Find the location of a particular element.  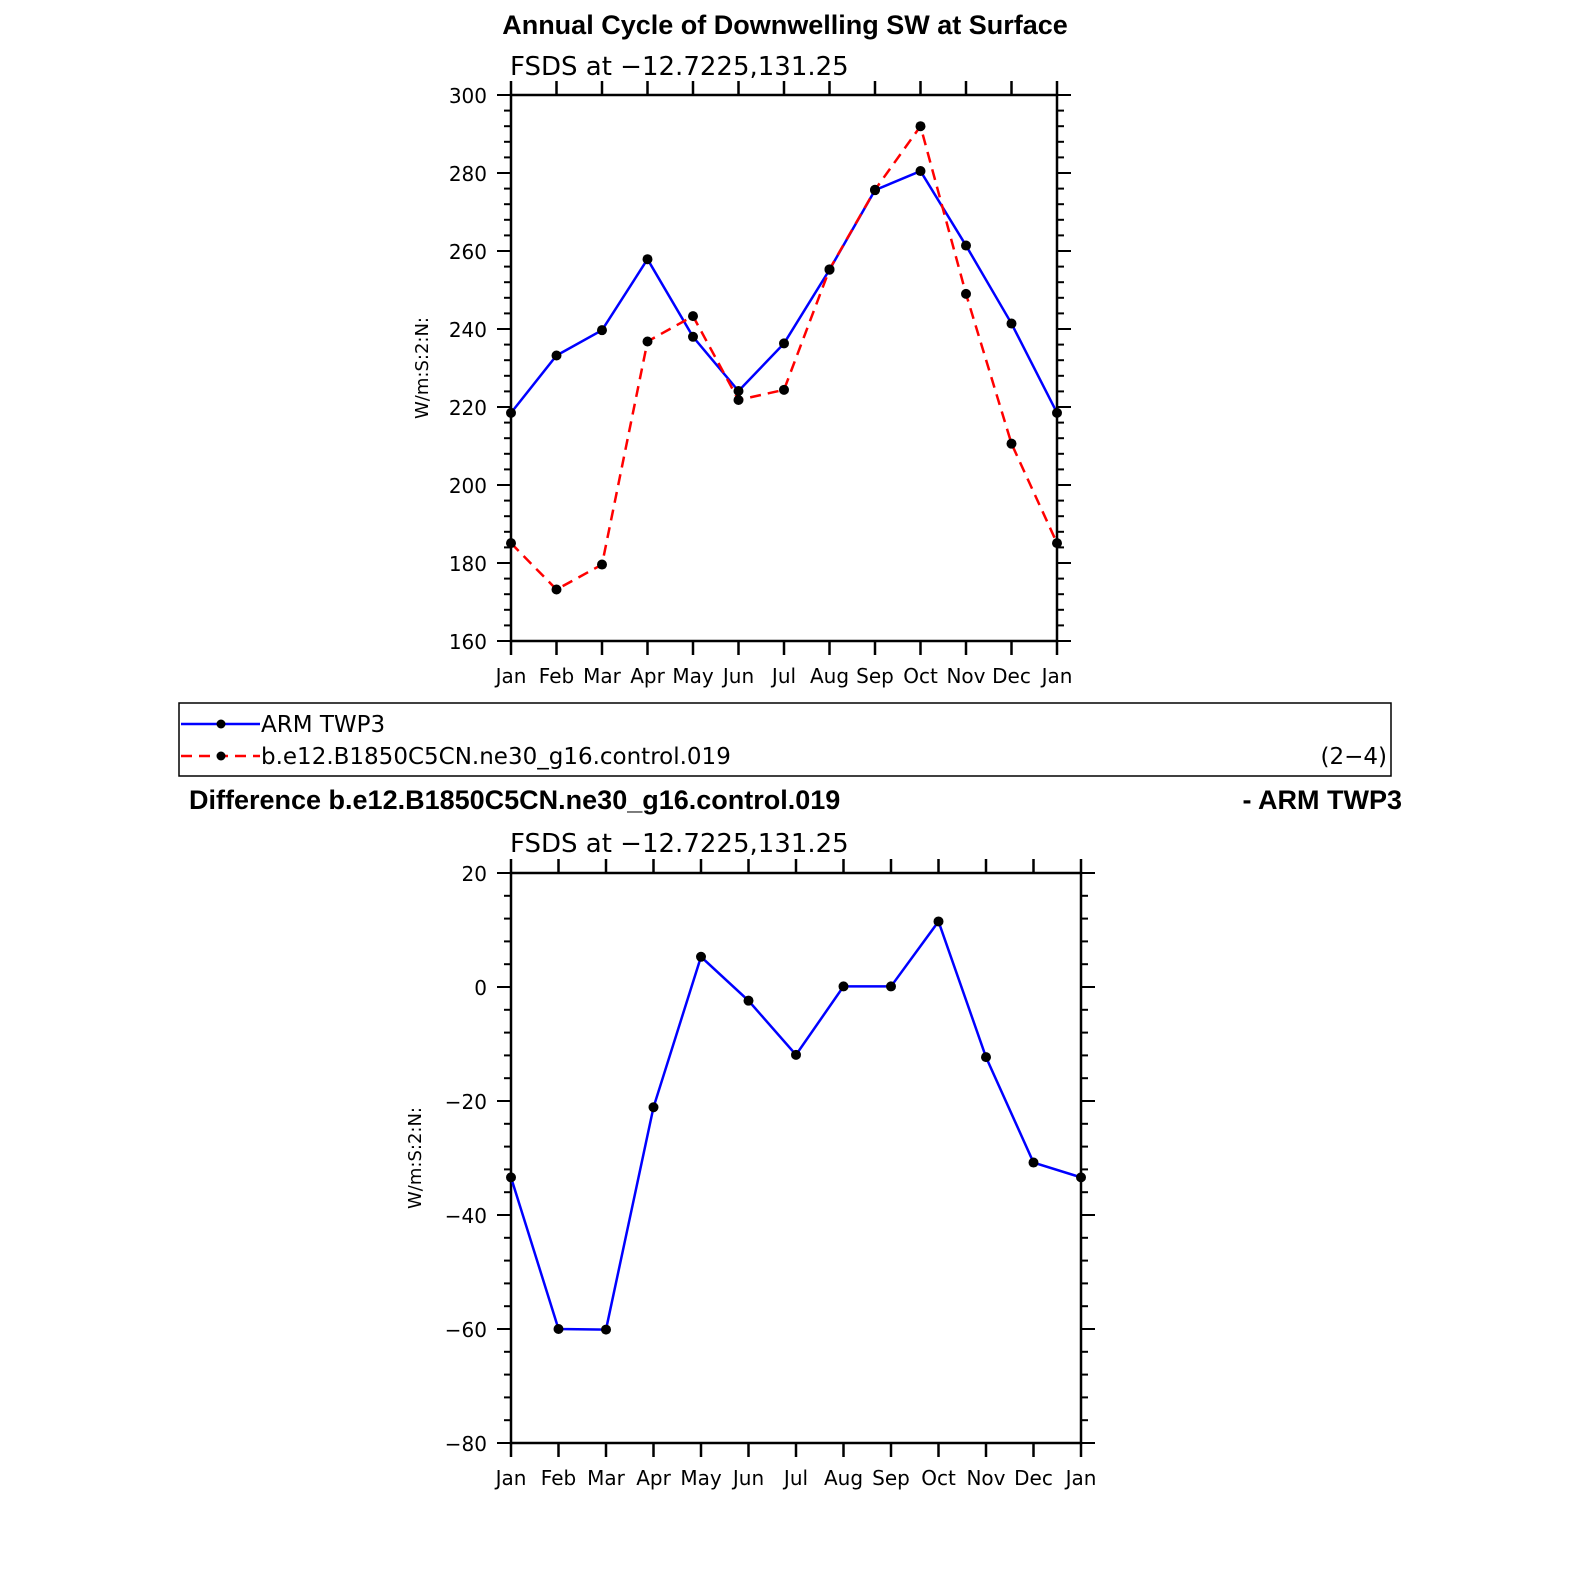

top-chart-ytick-label: 300 is located at coordinates (468, 96).